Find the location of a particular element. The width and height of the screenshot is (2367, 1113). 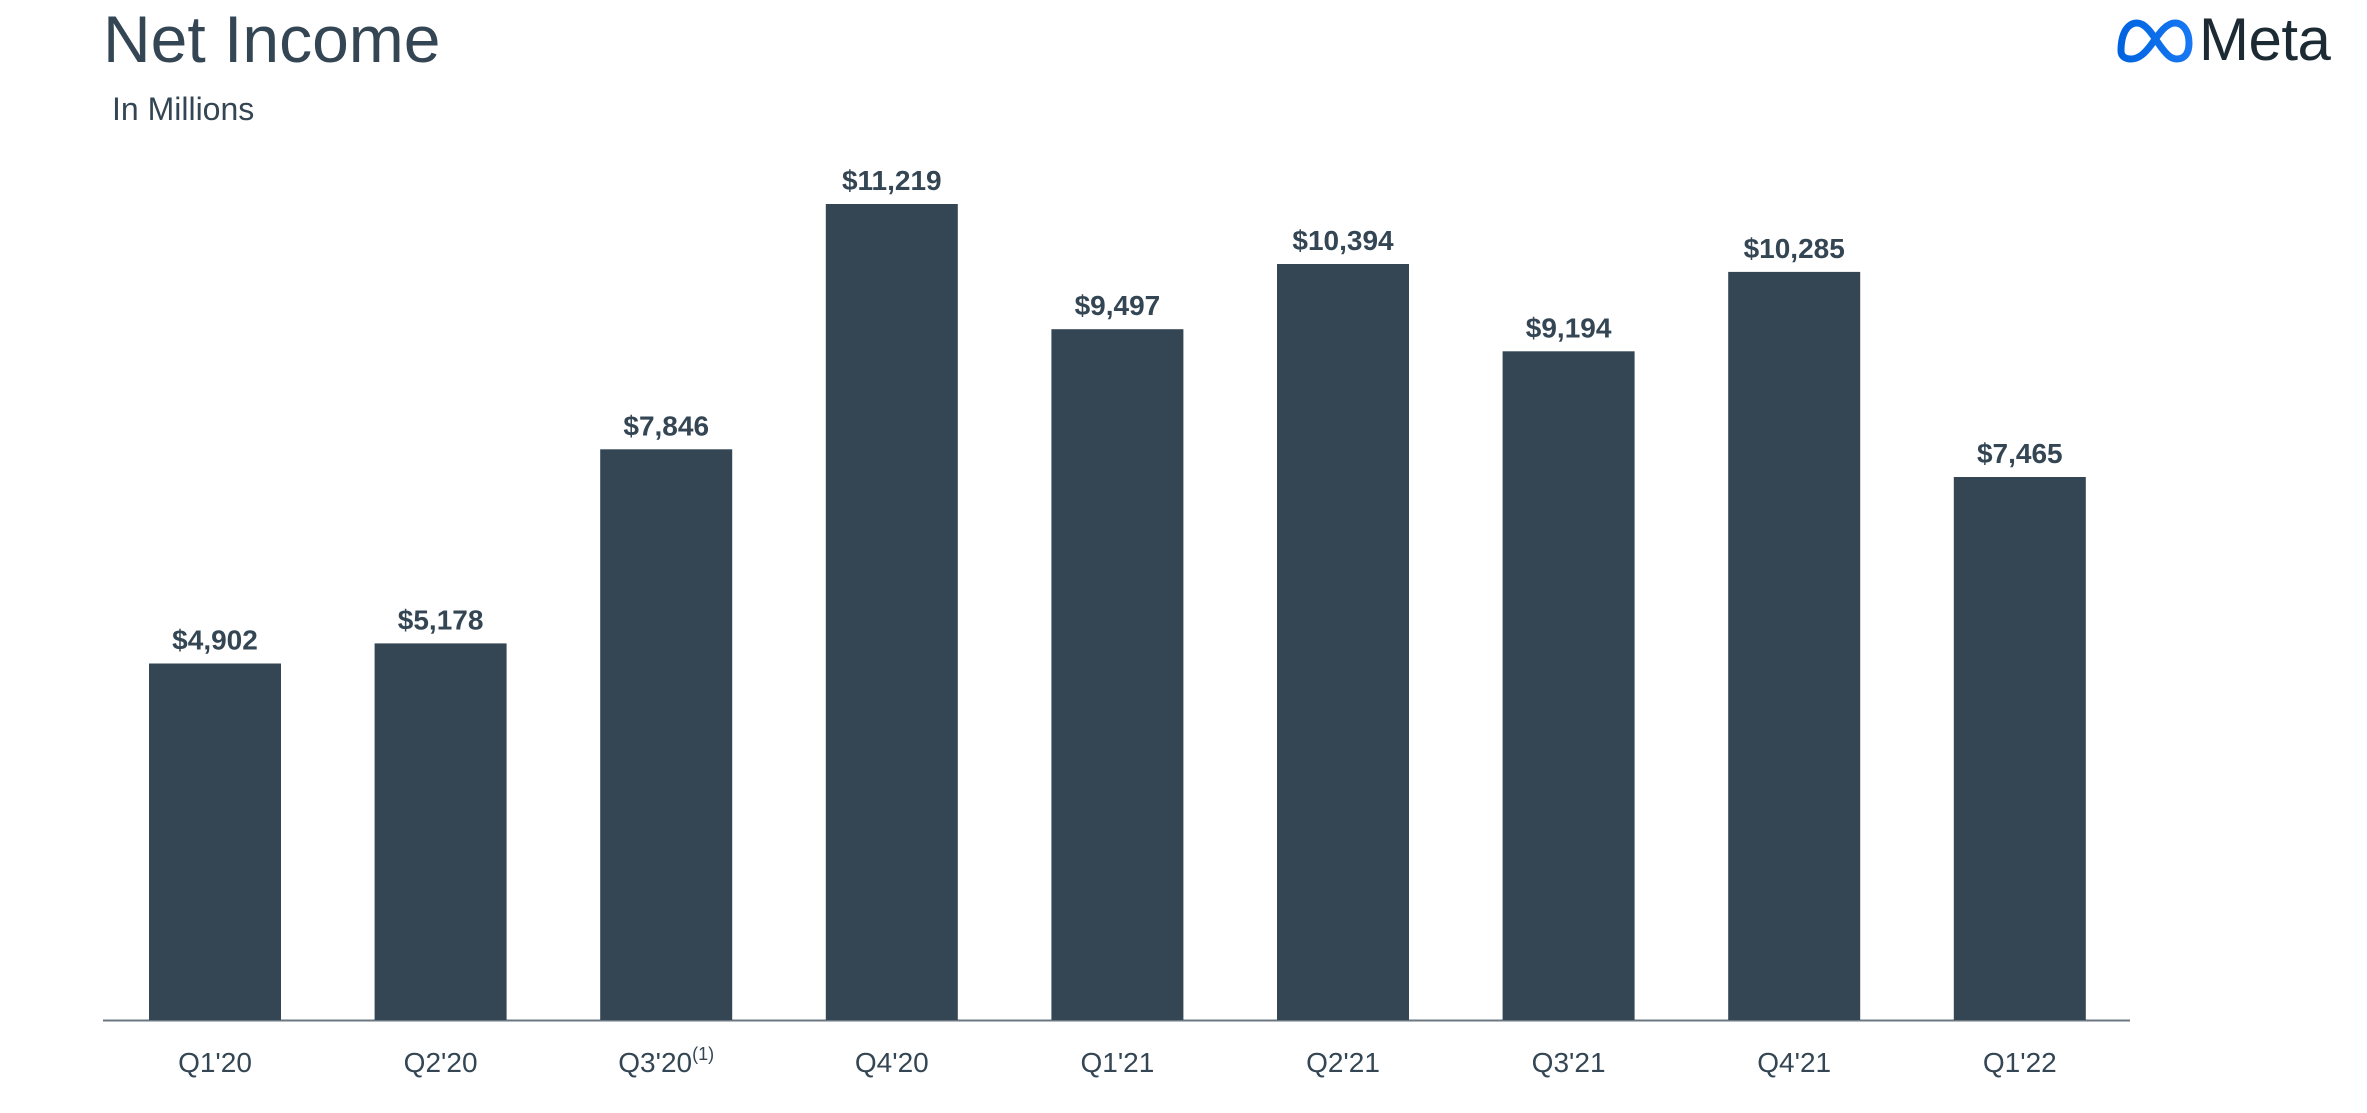

x-tick-text: Q4'20 is located at coordinates (892, 1062).